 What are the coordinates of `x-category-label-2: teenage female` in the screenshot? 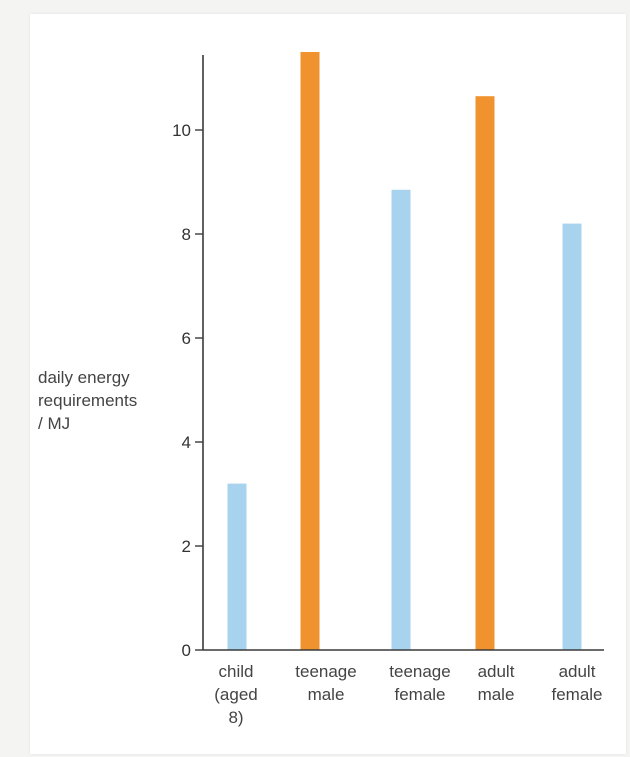 It's located at (419, 683).